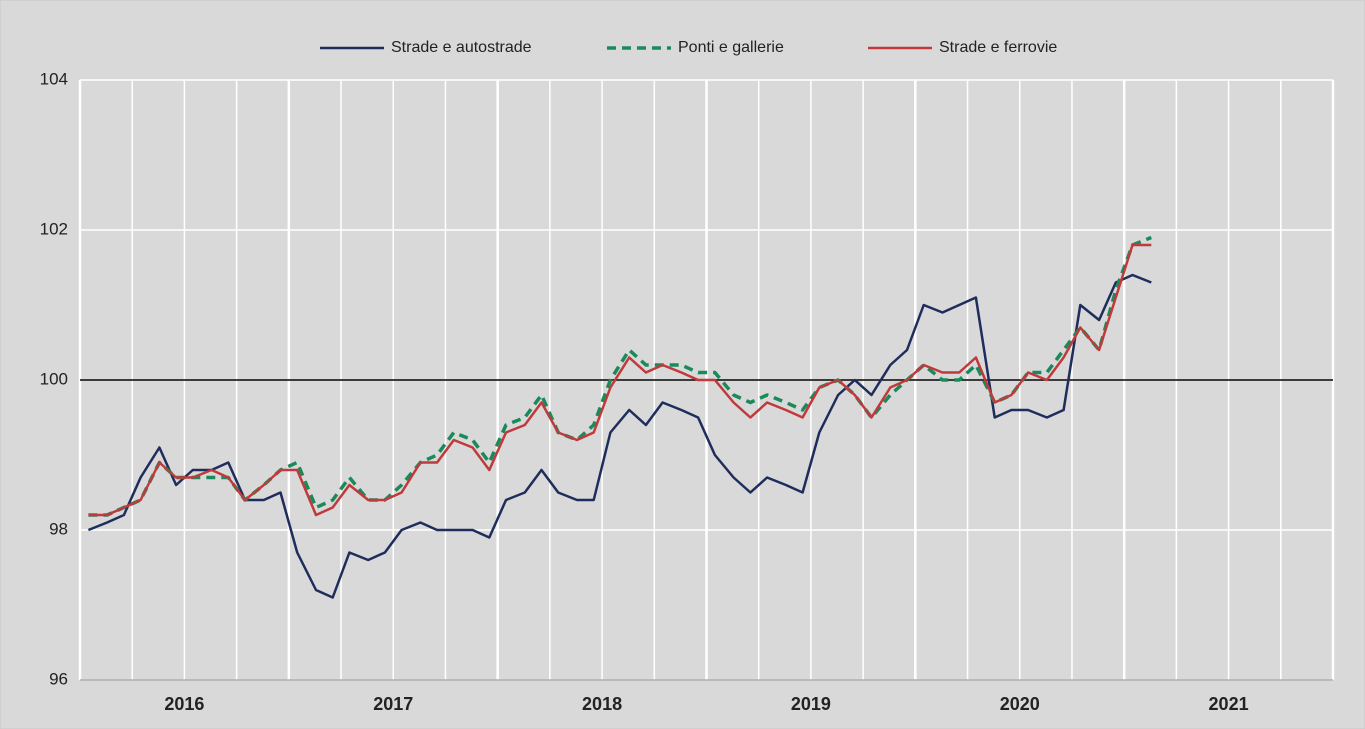  What do you see at coordinates (1229, 704) in the screenshot?
I see `x-tick-label: 2021` at bounding box center [1229, 704].